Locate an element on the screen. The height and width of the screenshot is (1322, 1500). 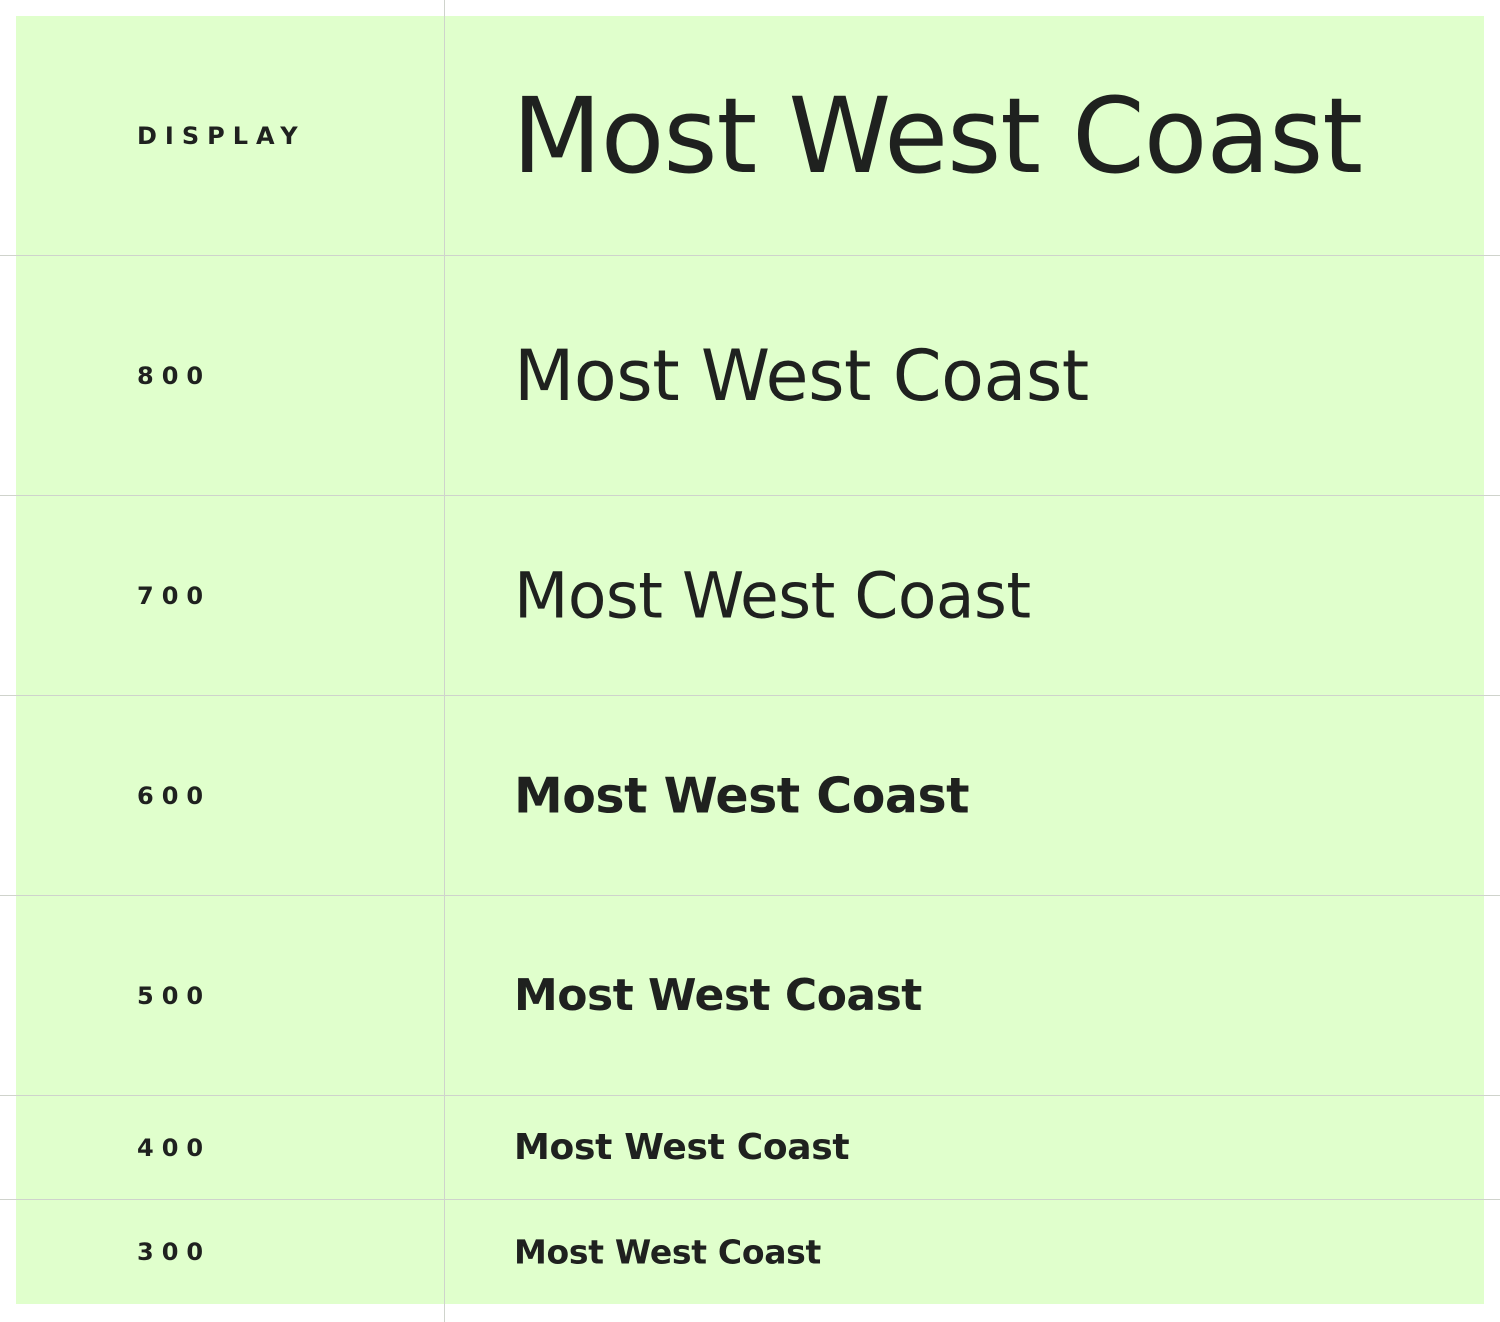
row-label-display: DISPLAY is located at coordinates (221, 136).